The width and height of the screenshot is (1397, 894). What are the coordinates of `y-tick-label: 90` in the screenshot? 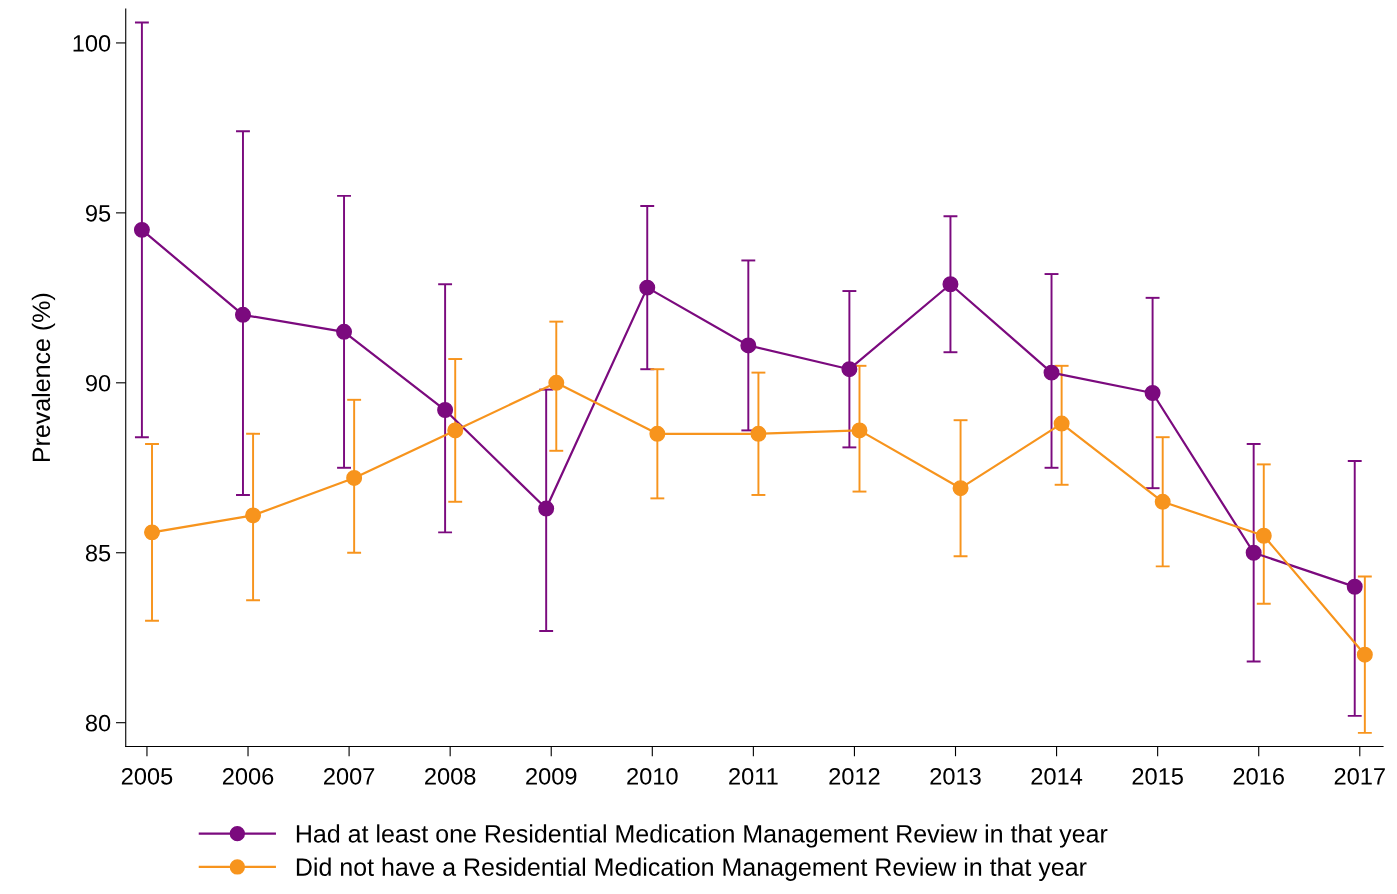 It's located at (98, 383).